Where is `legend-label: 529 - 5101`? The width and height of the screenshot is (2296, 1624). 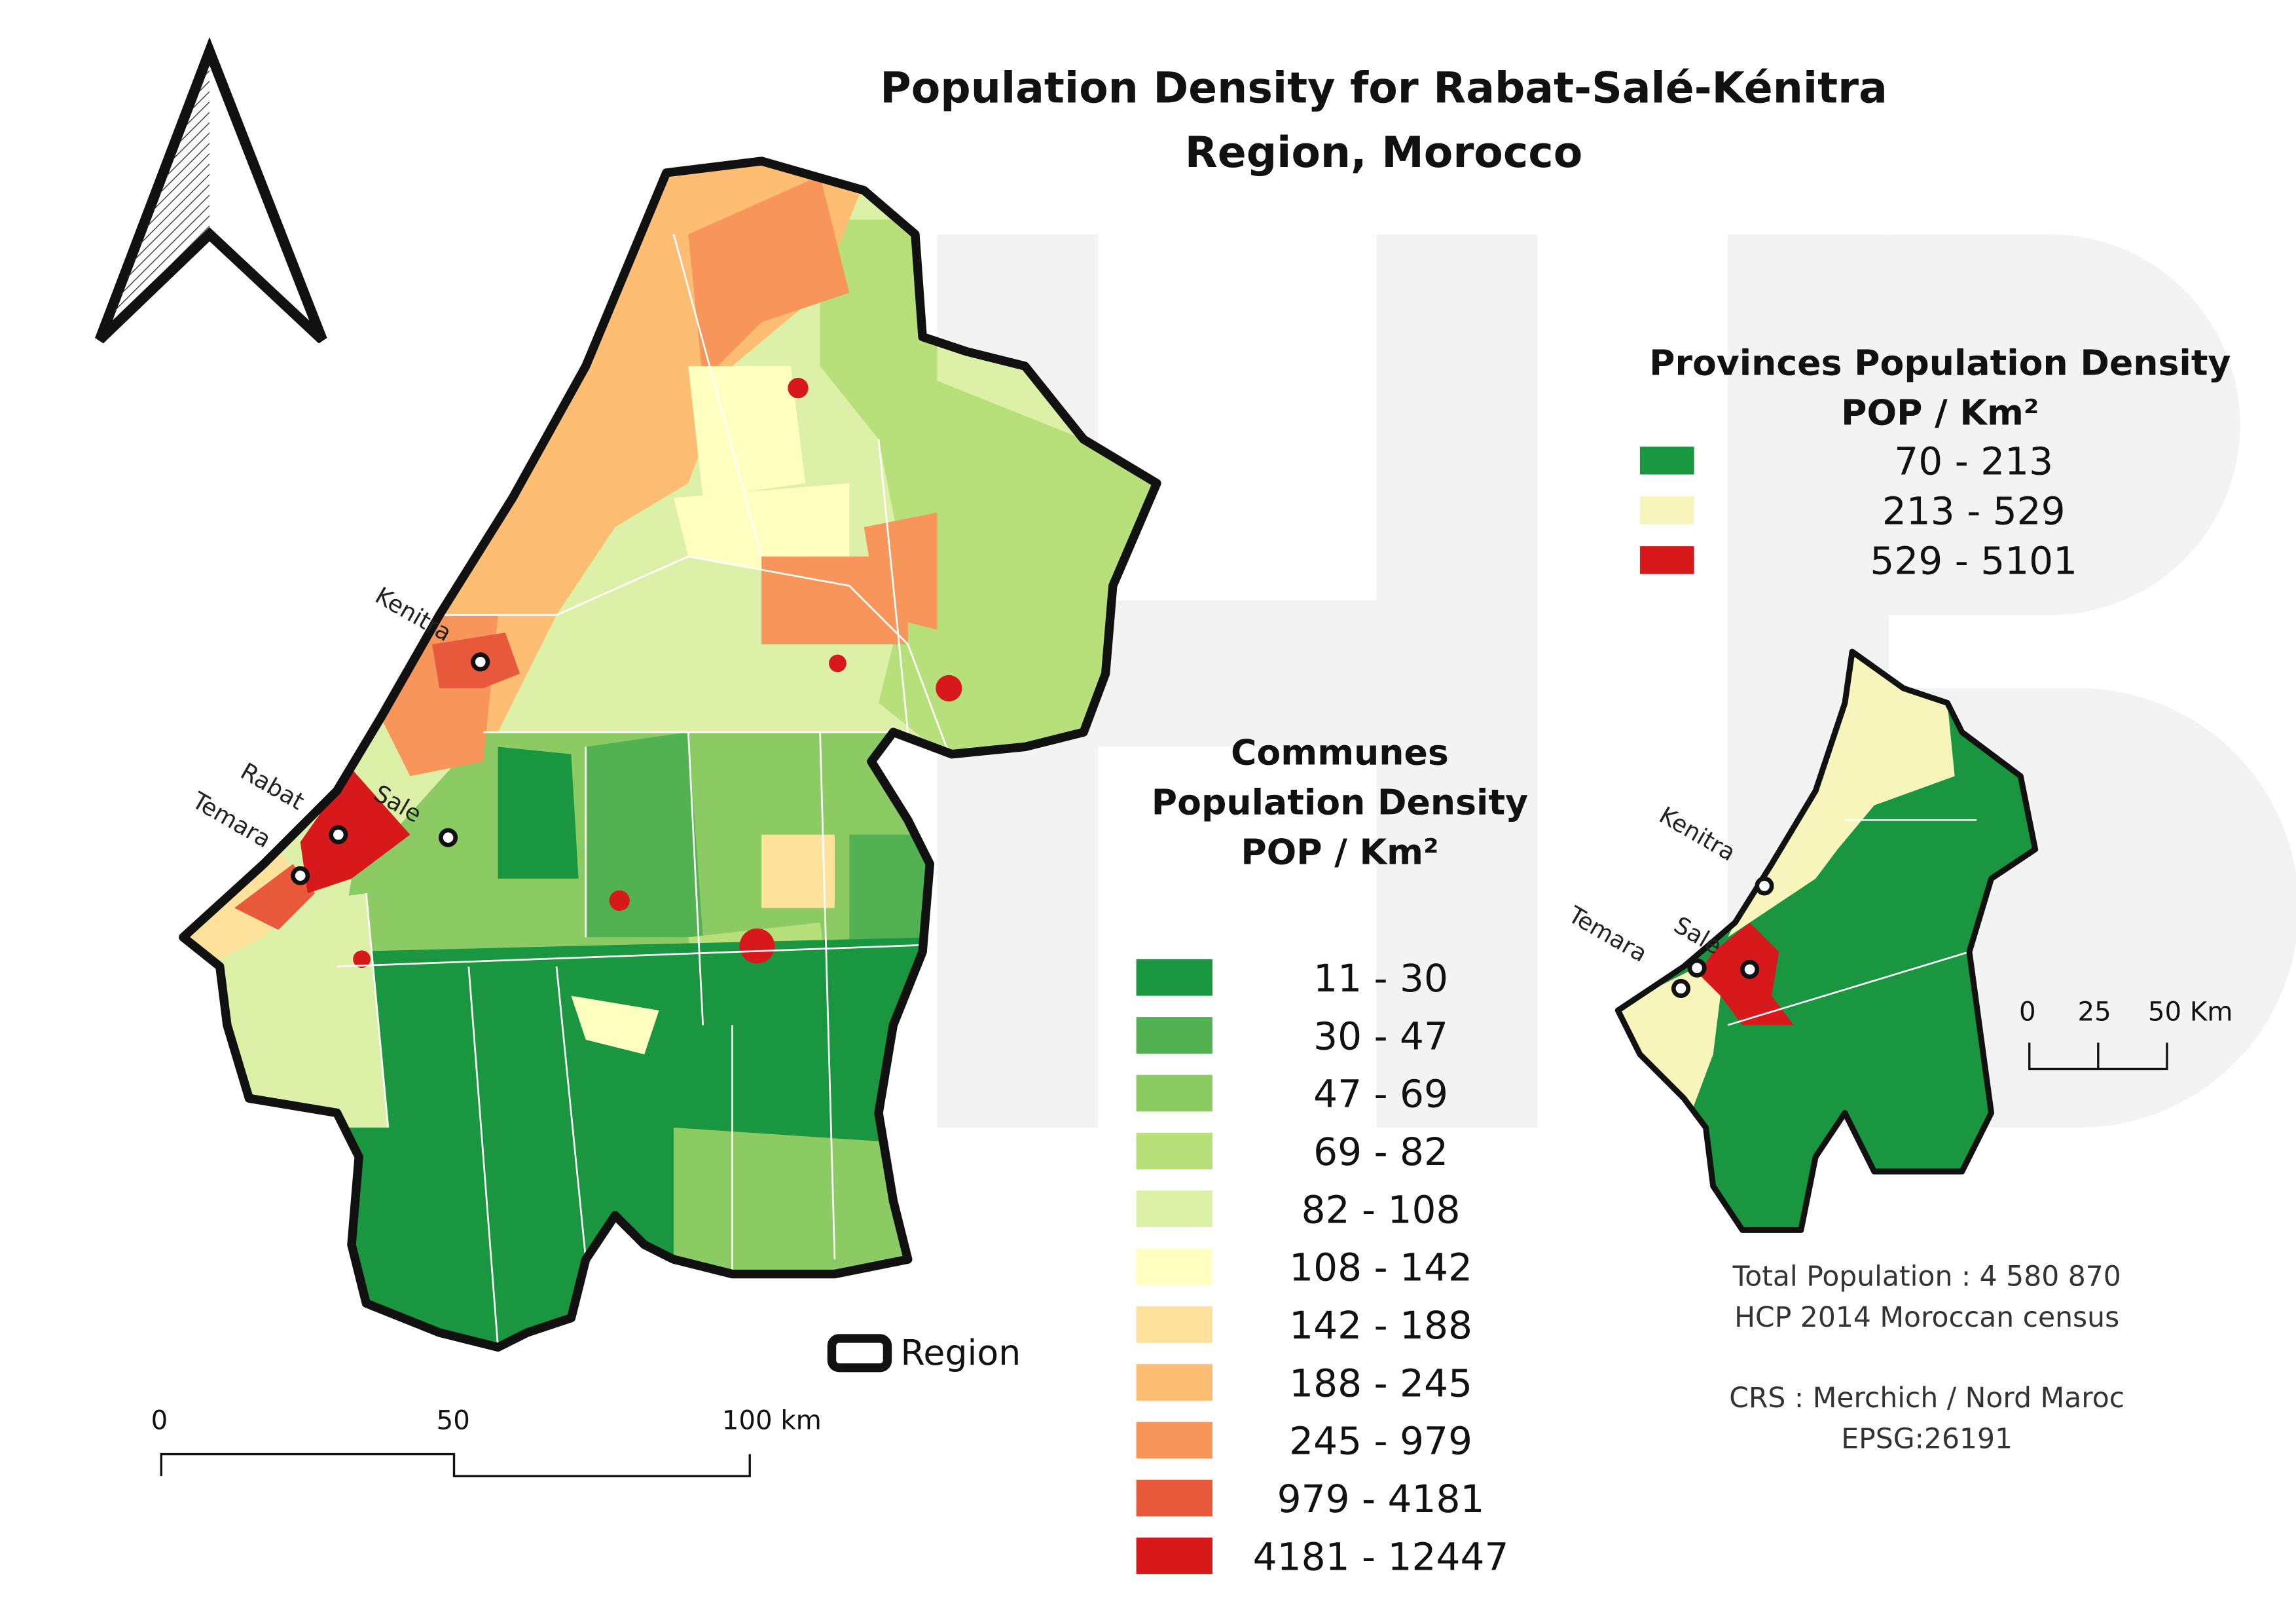 legend-label: 529 - 5101 is located at coordinates (1973, 561).